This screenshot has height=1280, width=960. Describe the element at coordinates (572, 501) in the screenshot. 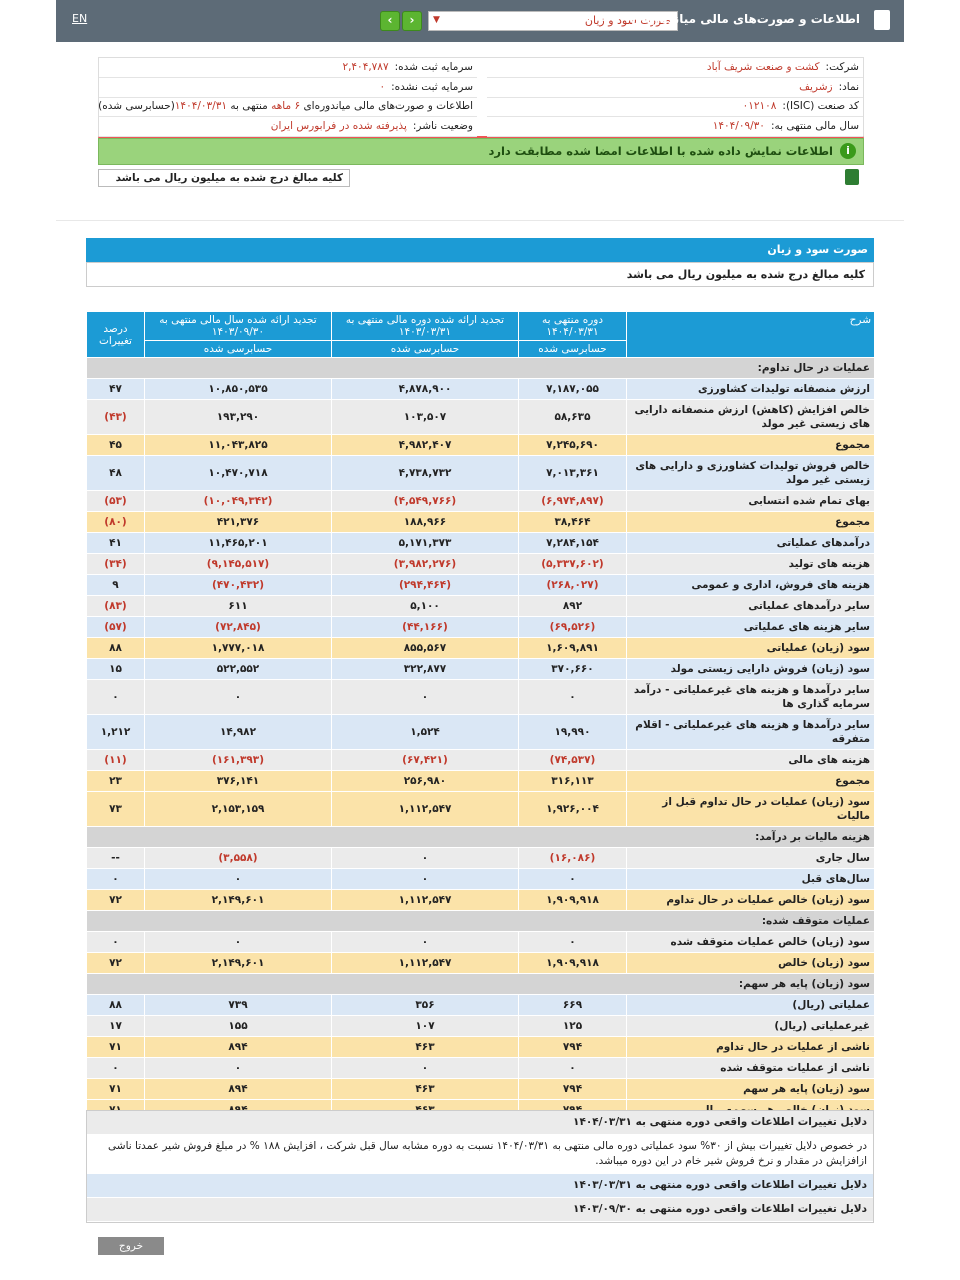

I see `cell-value: (۶,۹۷۴,۸۹۷)` at that location.